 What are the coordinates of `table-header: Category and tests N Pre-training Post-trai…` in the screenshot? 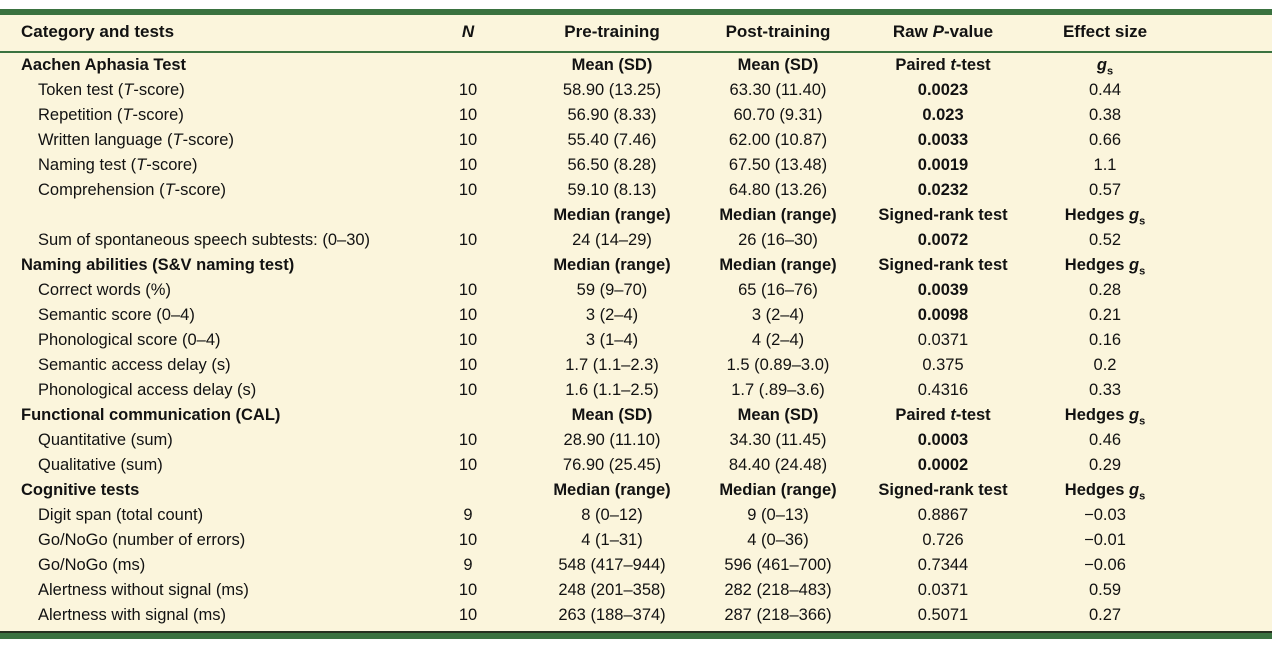 It's located at (636, 34).